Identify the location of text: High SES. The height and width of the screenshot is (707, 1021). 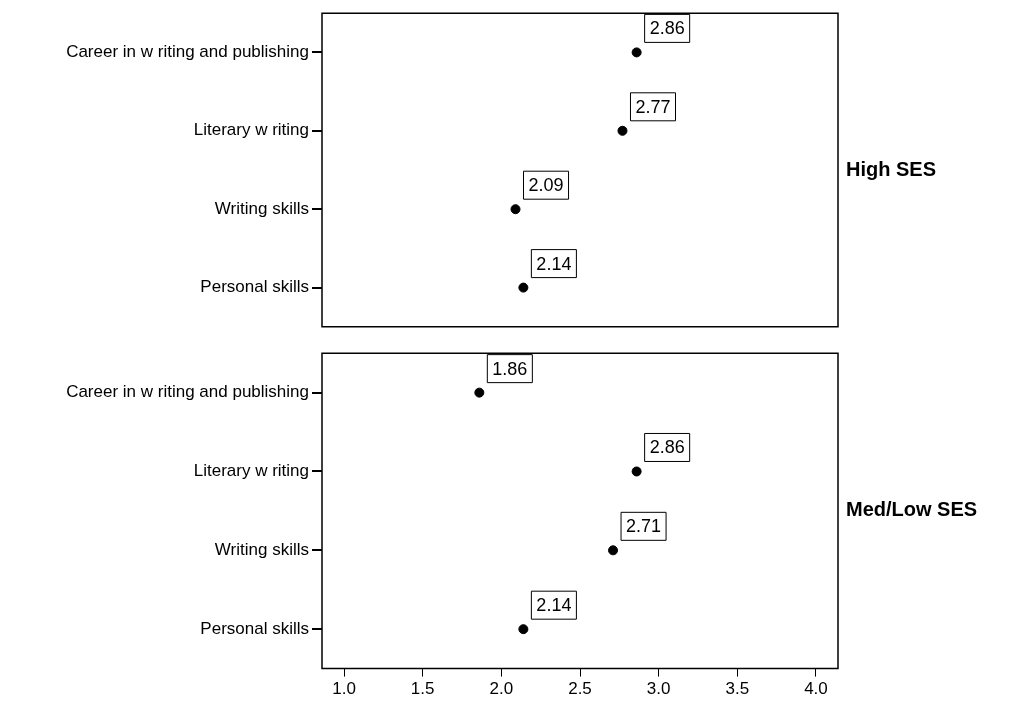
(891, 168).